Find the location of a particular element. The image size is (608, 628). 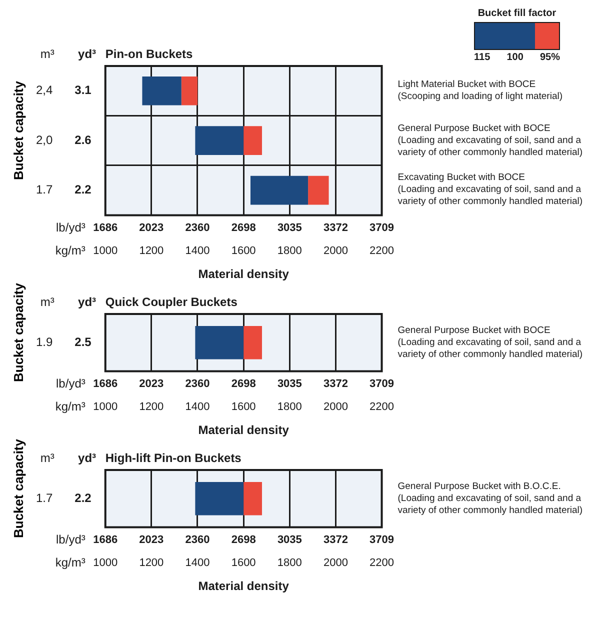

text: General Purpose Bucket with B.O.C.E. (Loading and excavating of soil, sand and a variety of other commonly handled material) is located at coordinates (491, 498).